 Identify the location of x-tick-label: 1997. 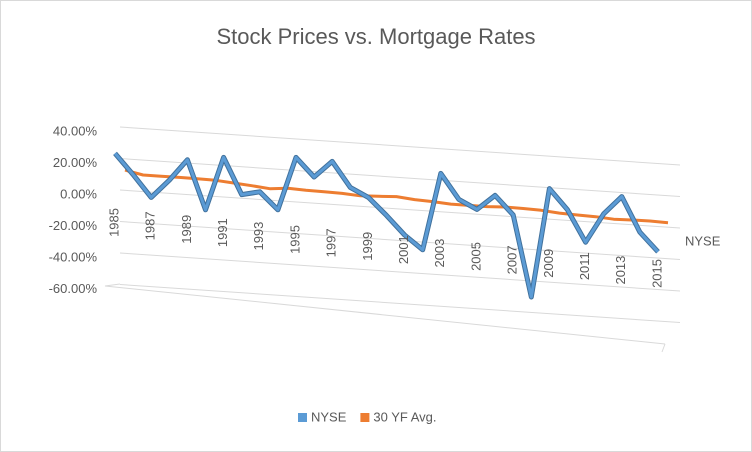
(331, 242).